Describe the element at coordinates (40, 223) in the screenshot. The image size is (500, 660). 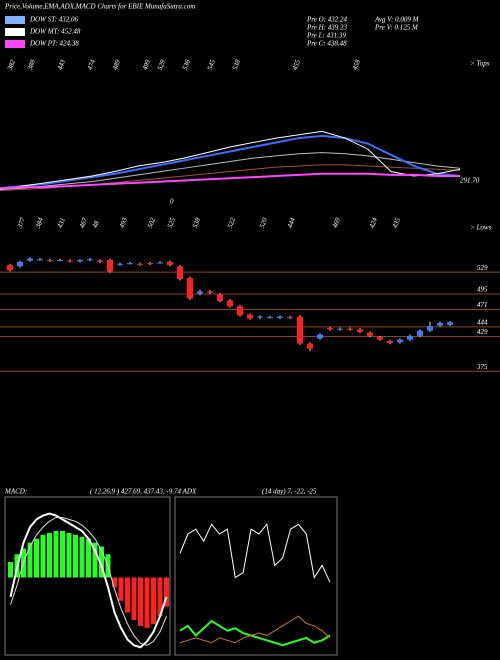
I see `low-label: 384` at that location.